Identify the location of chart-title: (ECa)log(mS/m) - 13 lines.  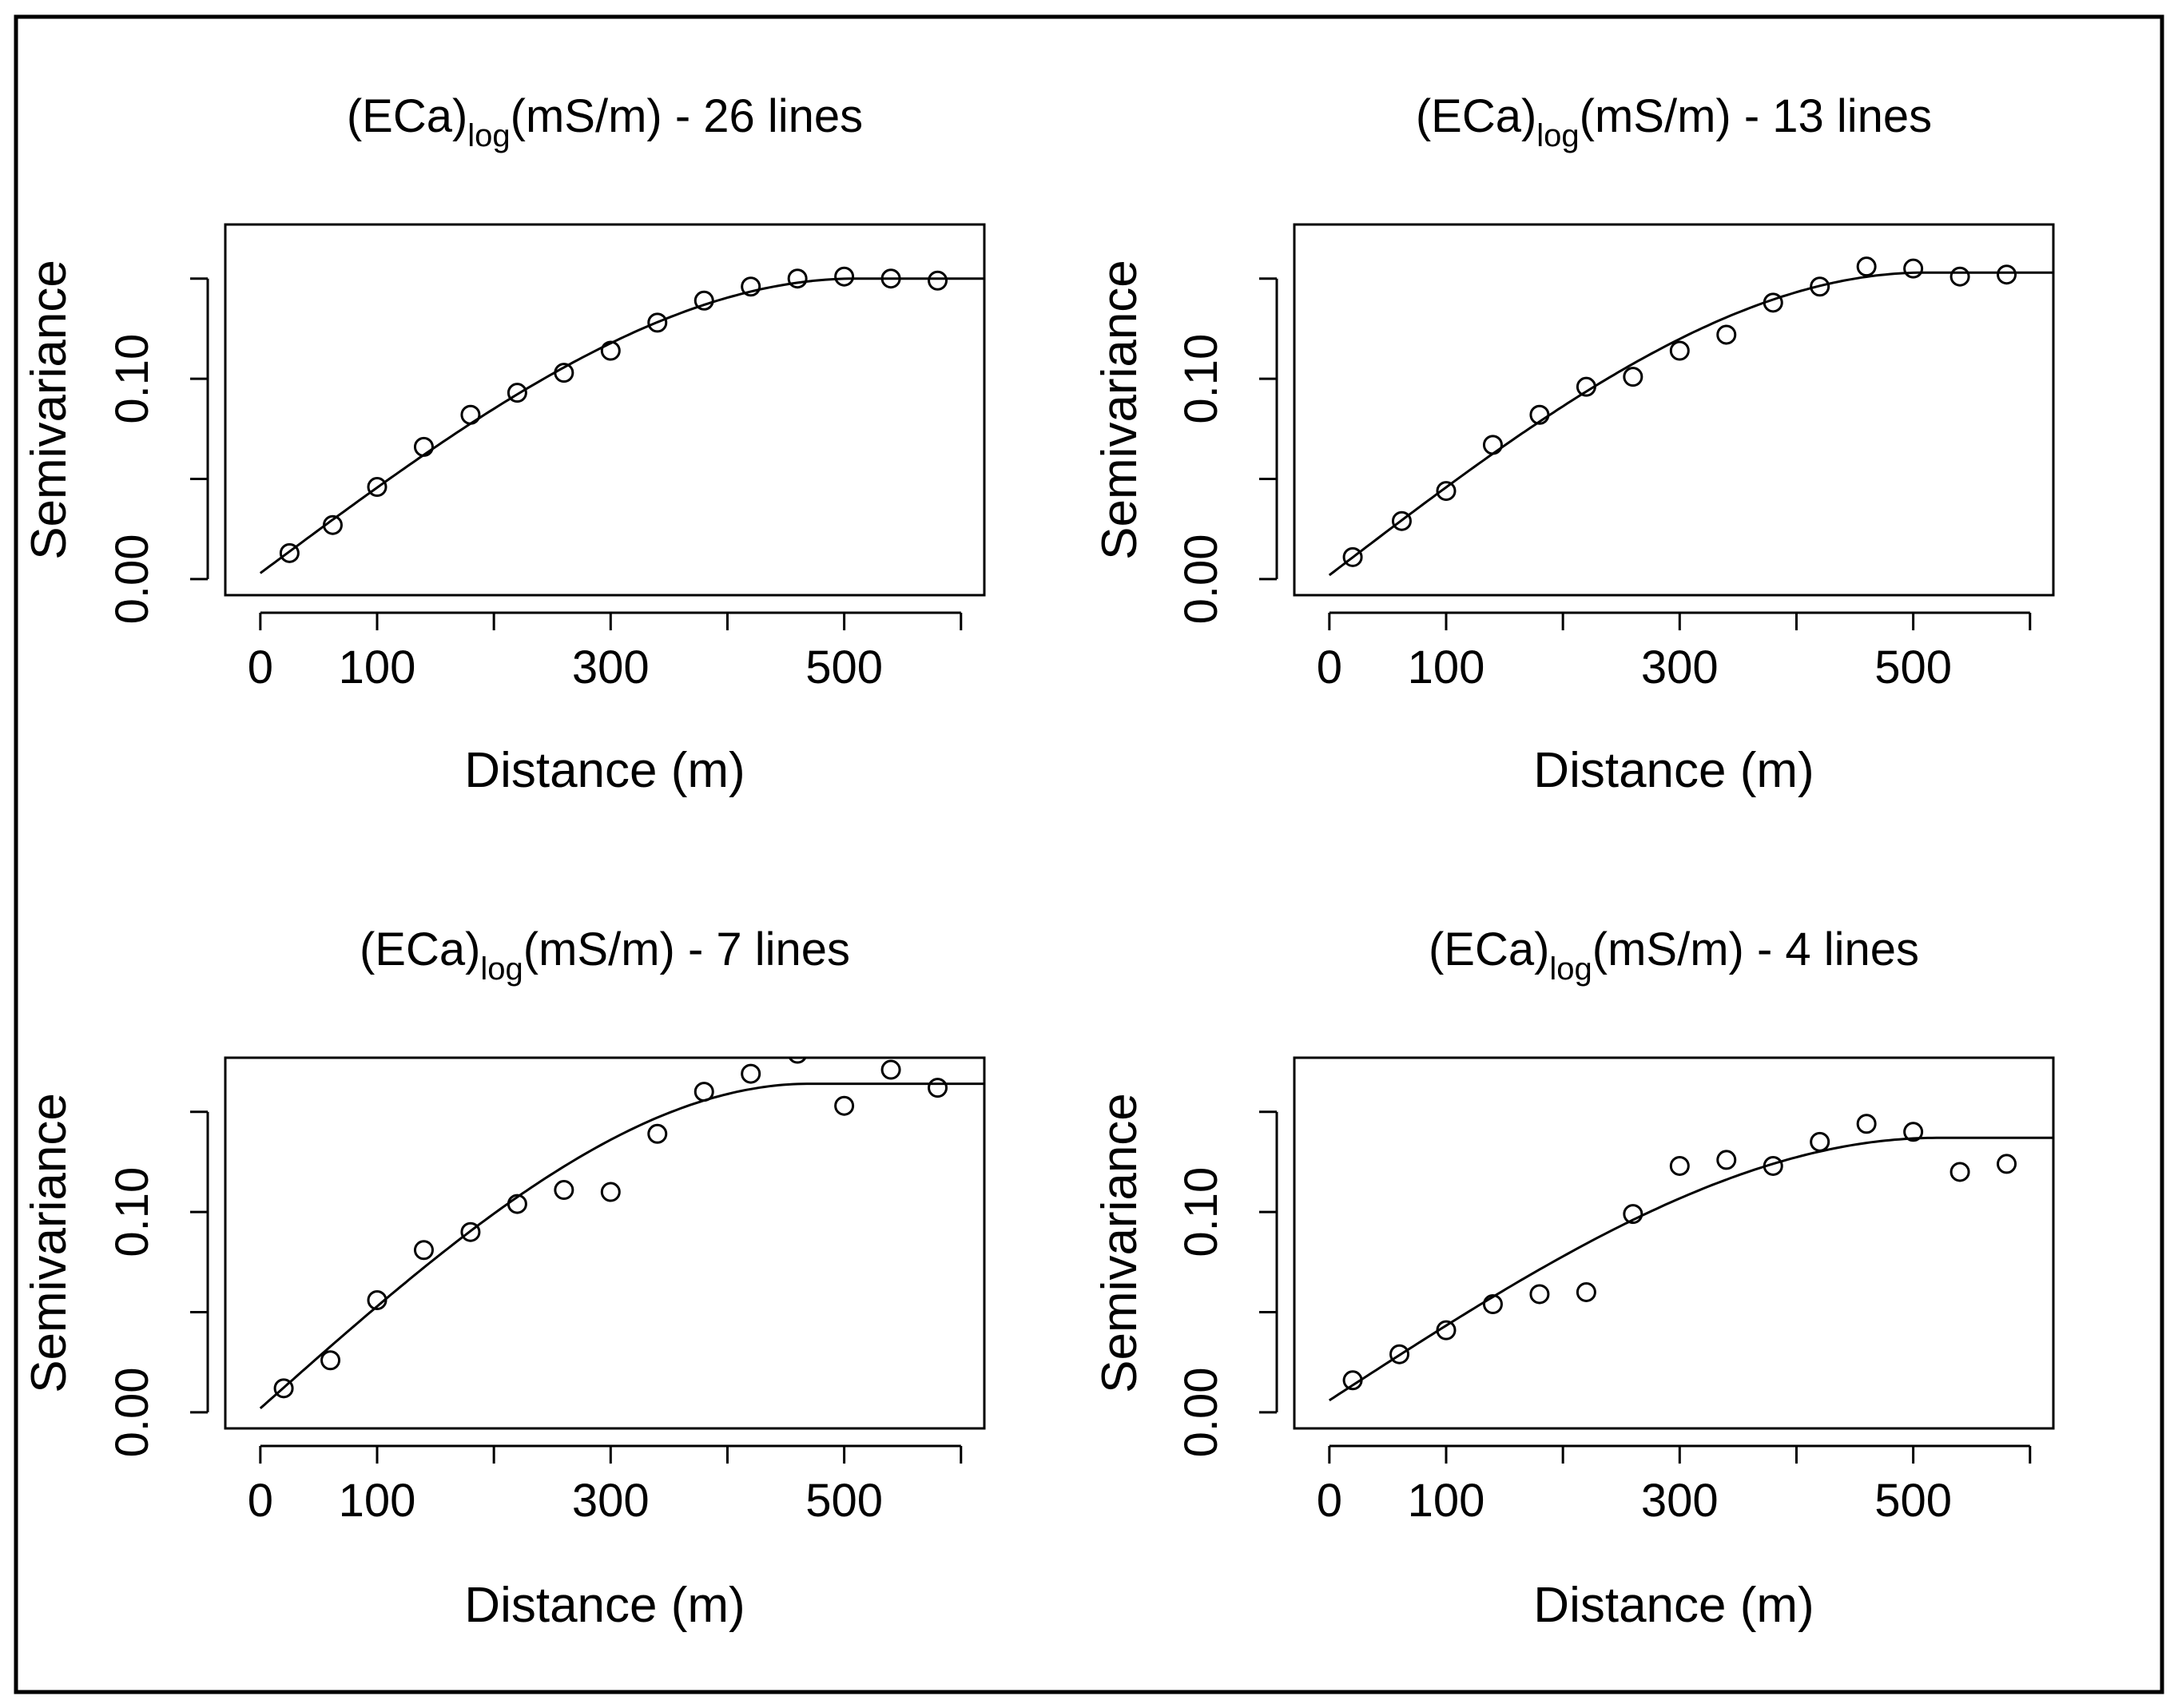
(1674, 121).